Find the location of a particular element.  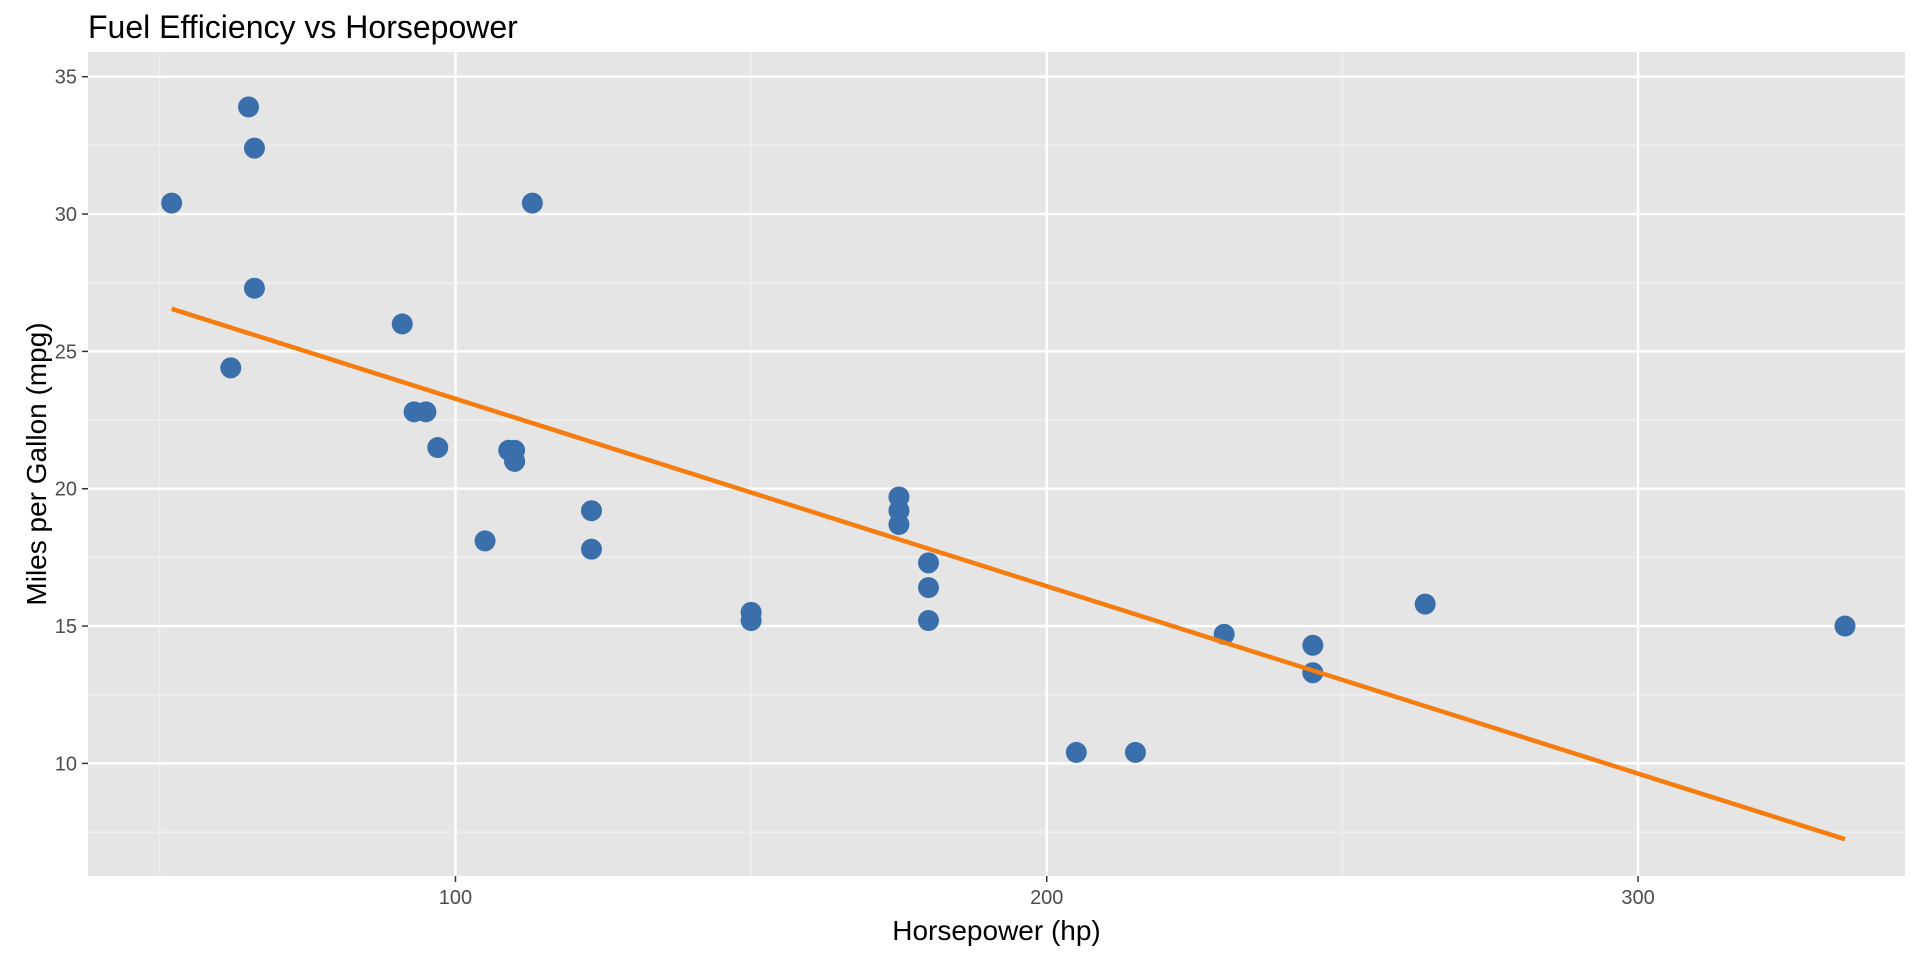

x-axis-title: Horsepower (hp) is located at coordinates (996, 930).